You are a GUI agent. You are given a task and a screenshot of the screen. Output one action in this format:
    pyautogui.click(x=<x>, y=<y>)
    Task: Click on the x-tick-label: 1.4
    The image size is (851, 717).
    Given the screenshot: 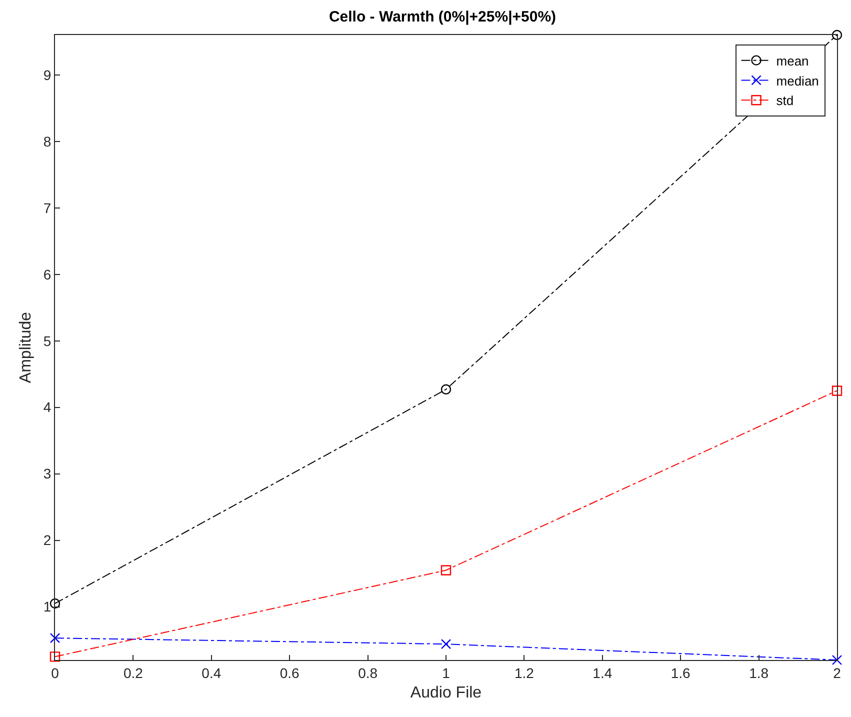 What is the action you would take?
    pyautogui.click(x=602, y=672)
    